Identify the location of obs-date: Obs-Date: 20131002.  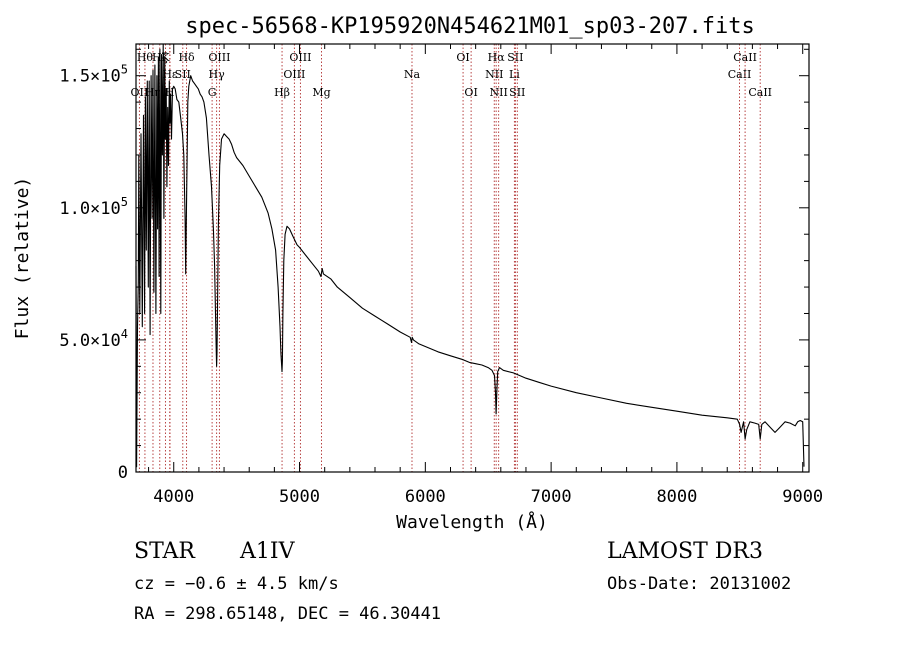
(699, 584).